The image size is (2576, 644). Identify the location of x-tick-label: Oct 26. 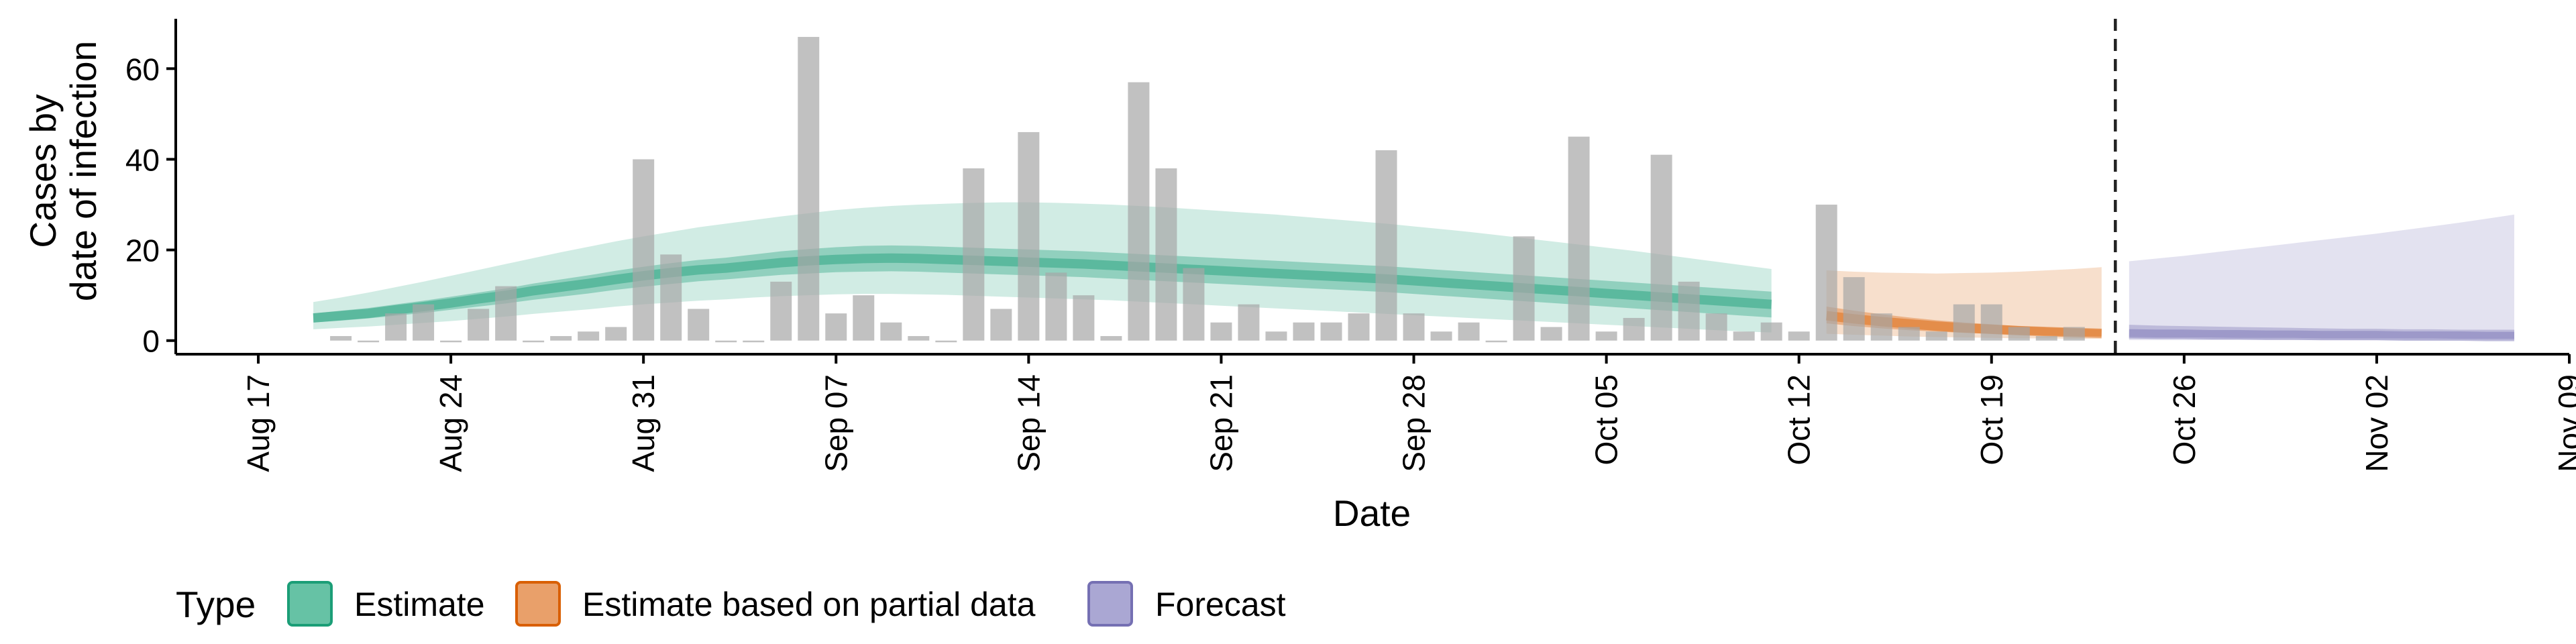
(2184, 420).